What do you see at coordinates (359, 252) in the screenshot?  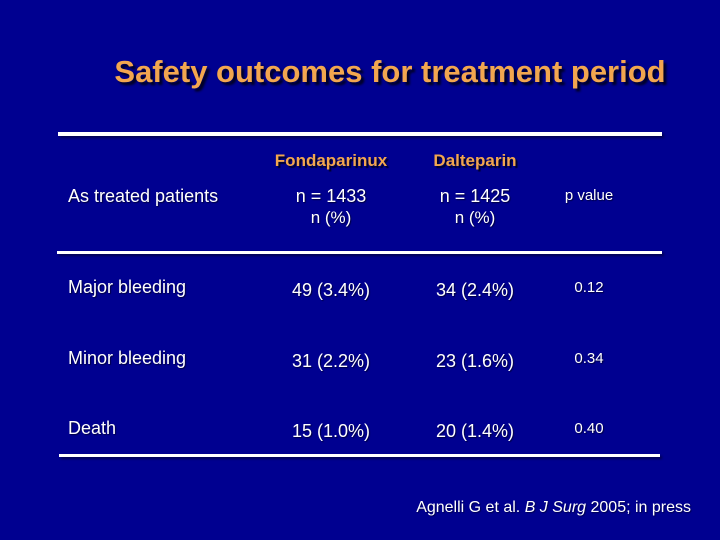 I see `divider-header` at bounding box center [359, 252].